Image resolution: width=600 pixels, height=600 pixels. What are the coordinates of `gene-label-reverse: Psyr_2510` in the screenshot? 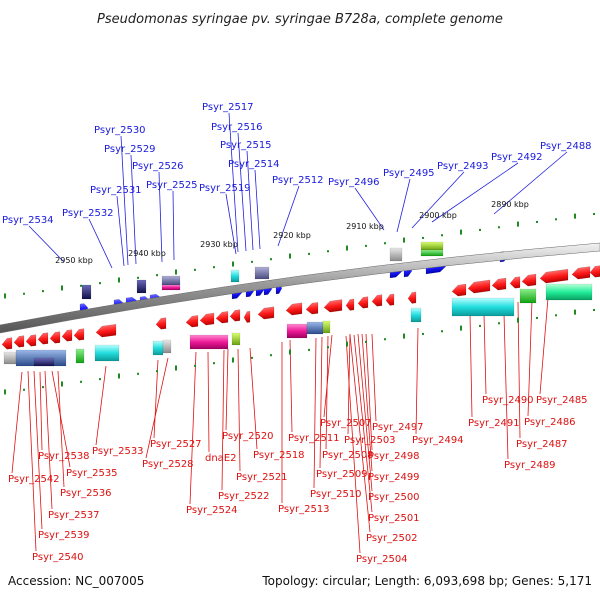 It's located at (336, 494).